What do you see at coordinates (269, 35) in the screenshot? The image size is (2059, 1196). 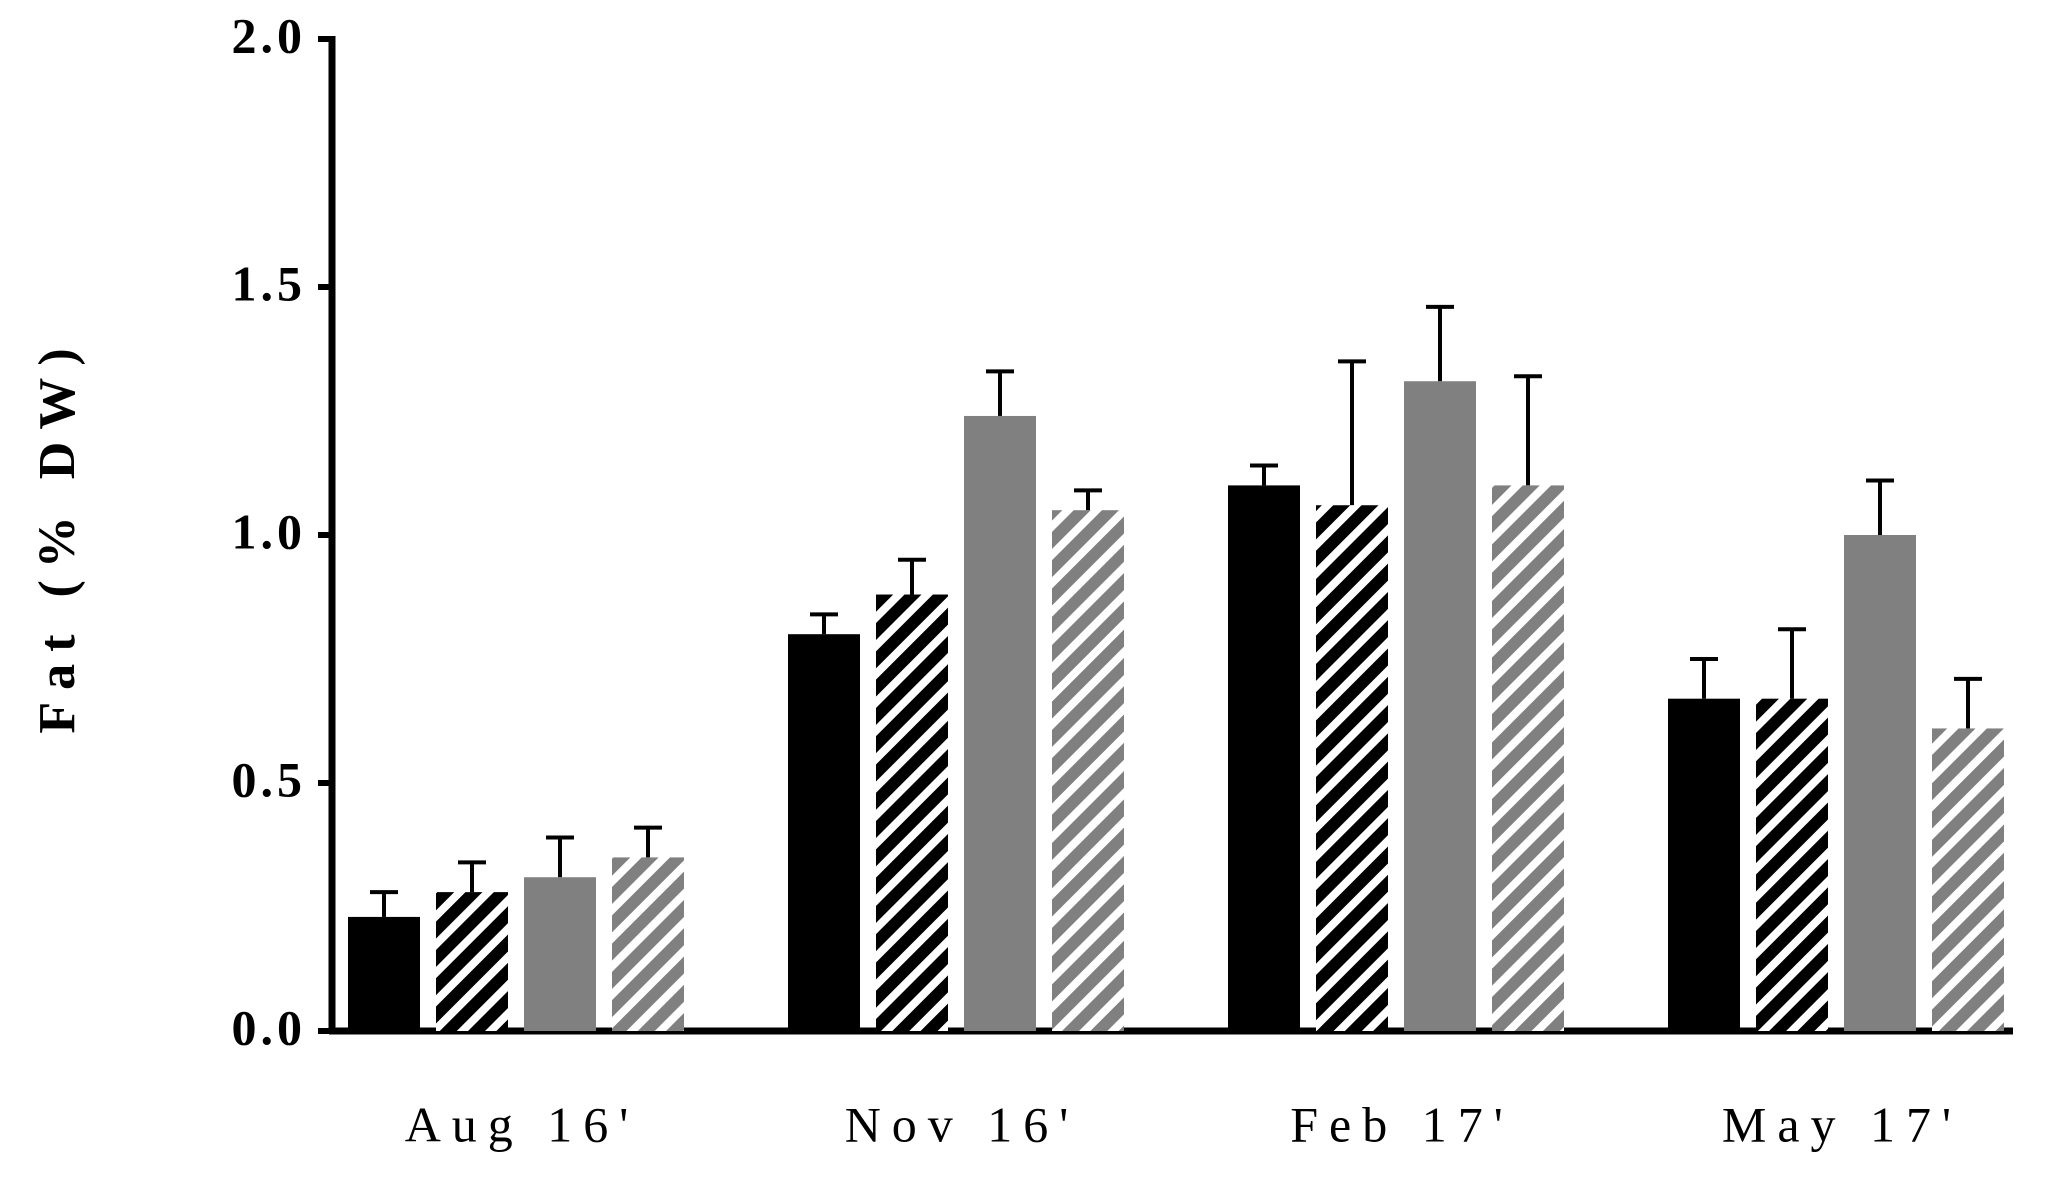 I see `y-tick-label: 2.0` at bounding box center [269, 35].